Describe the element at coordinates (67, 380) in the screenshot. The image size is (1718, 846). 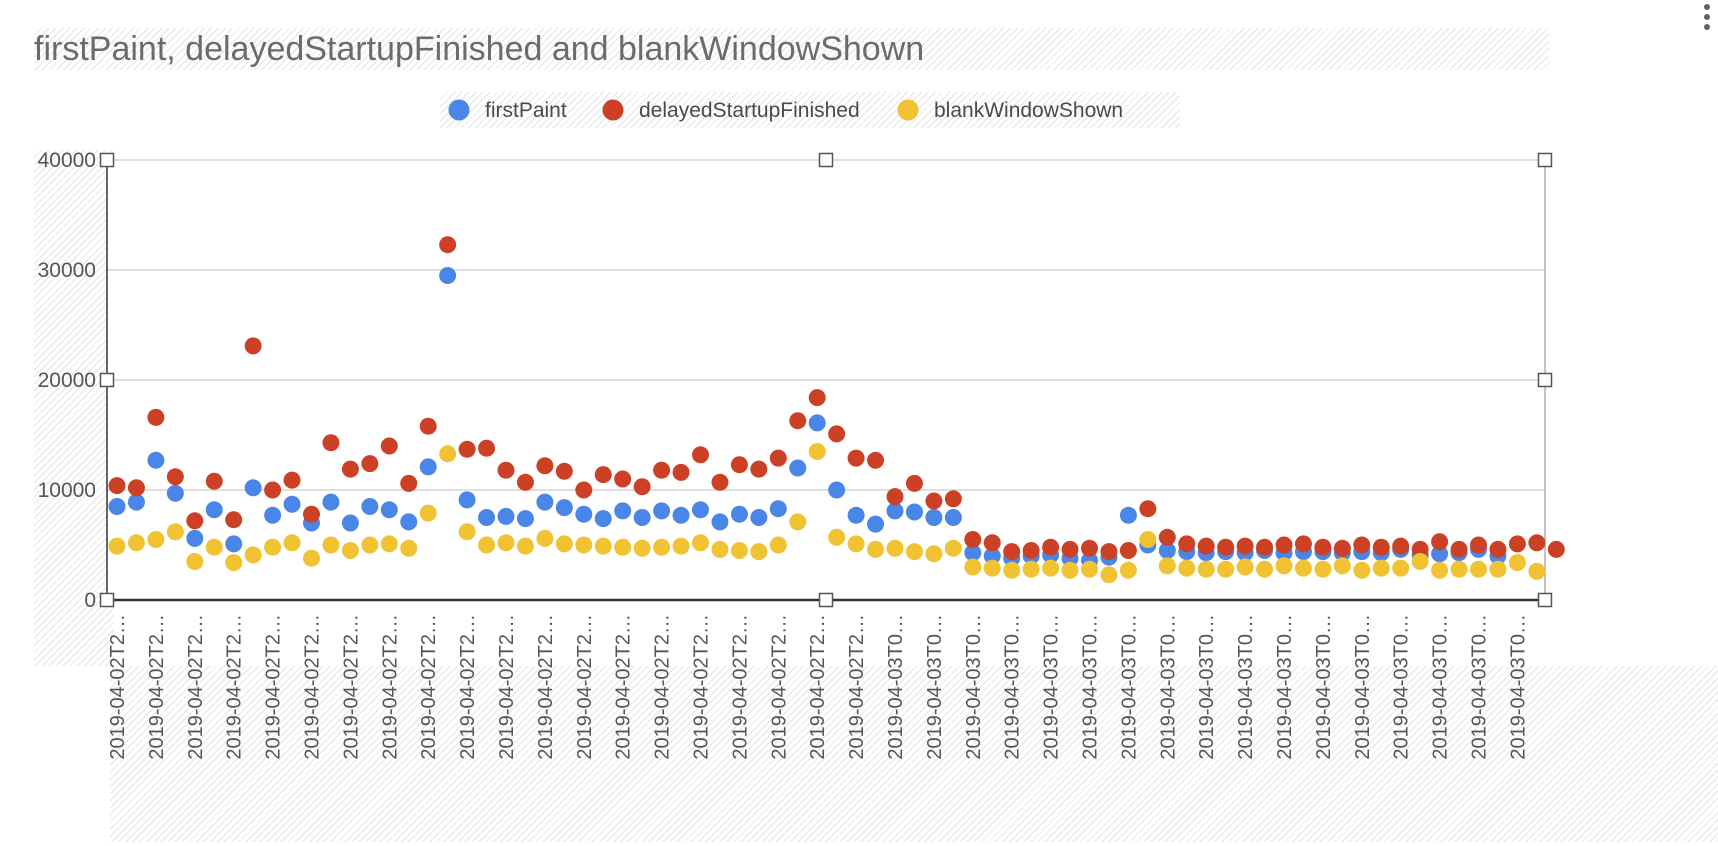
I see `y-axis-tick-labels: 0 10000 20000 30000 40000` at that location.